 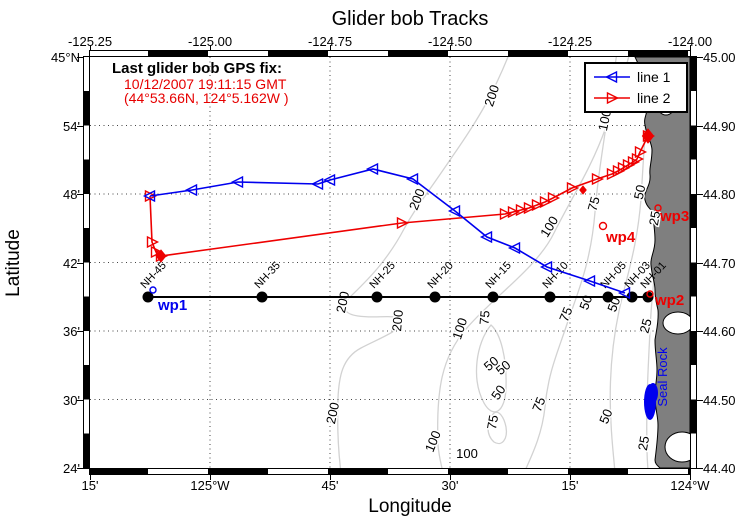 I want to click on legend-label: line 2, so click(x=654, y=97).